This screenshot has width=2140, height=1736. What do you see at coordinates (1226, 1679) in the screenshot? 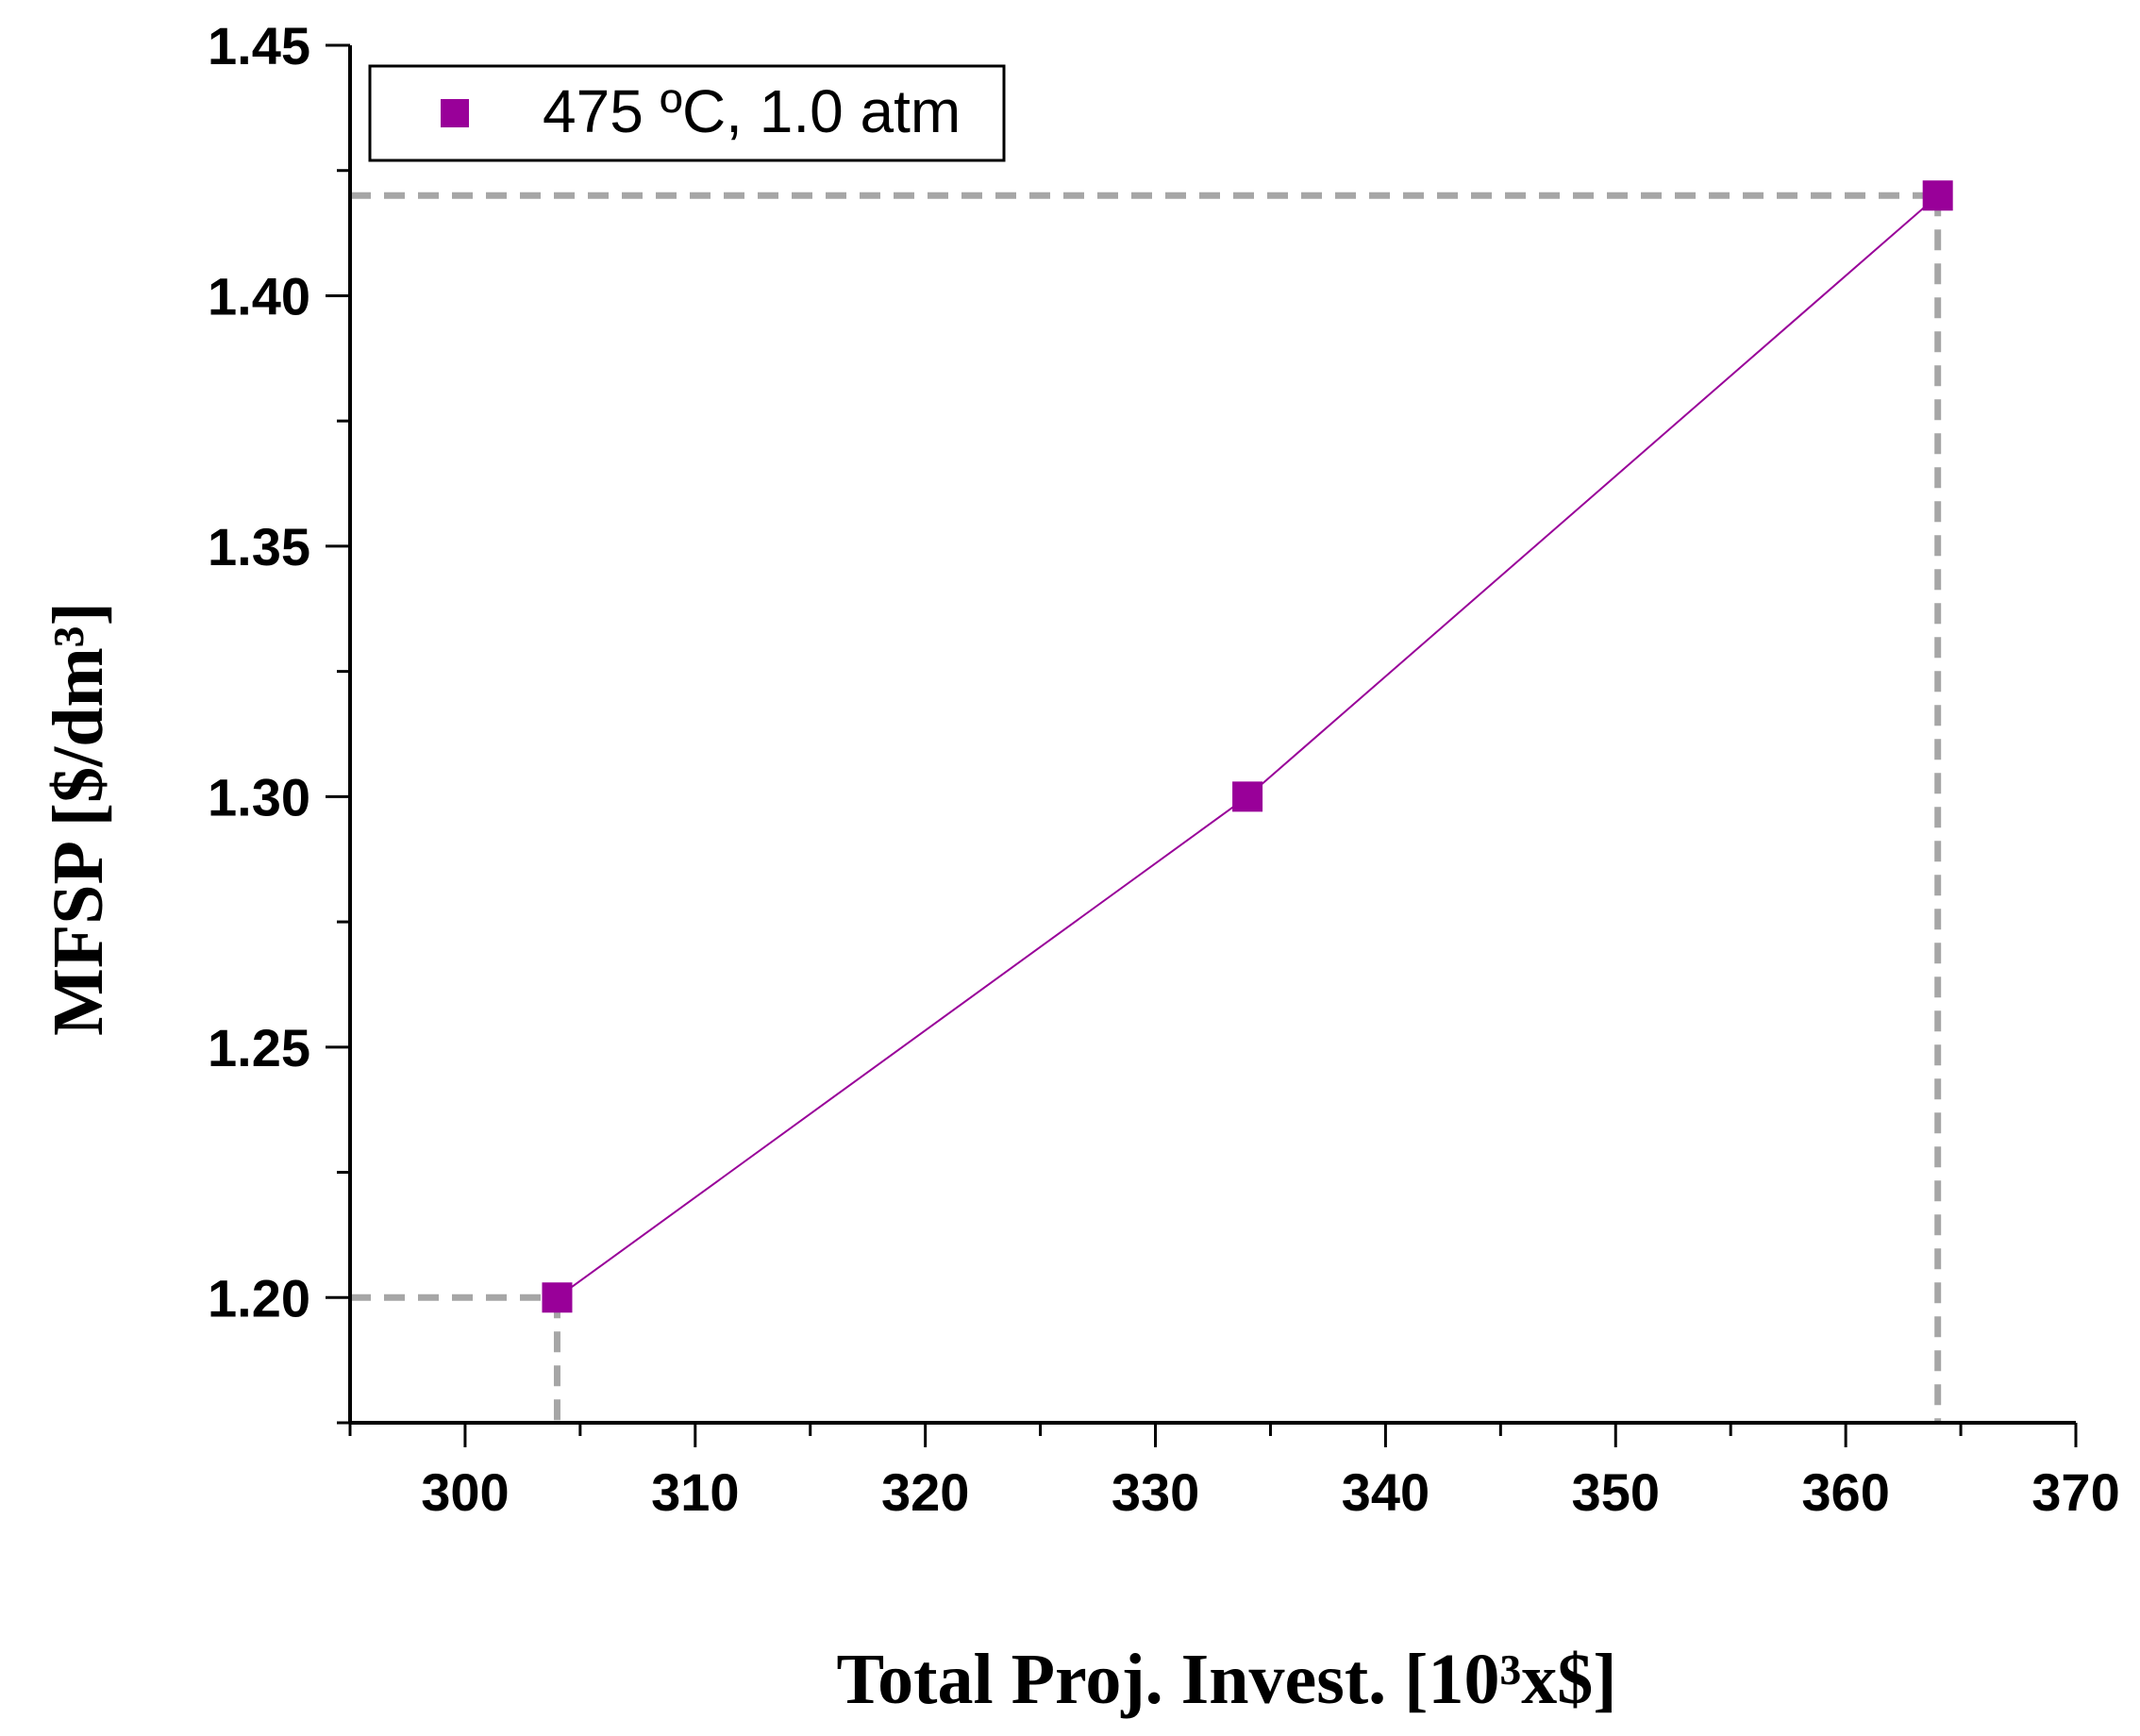
I see `x-axis-title: Total Proj. Invest. [10³x$]` at bounding box center [1226, 1679].